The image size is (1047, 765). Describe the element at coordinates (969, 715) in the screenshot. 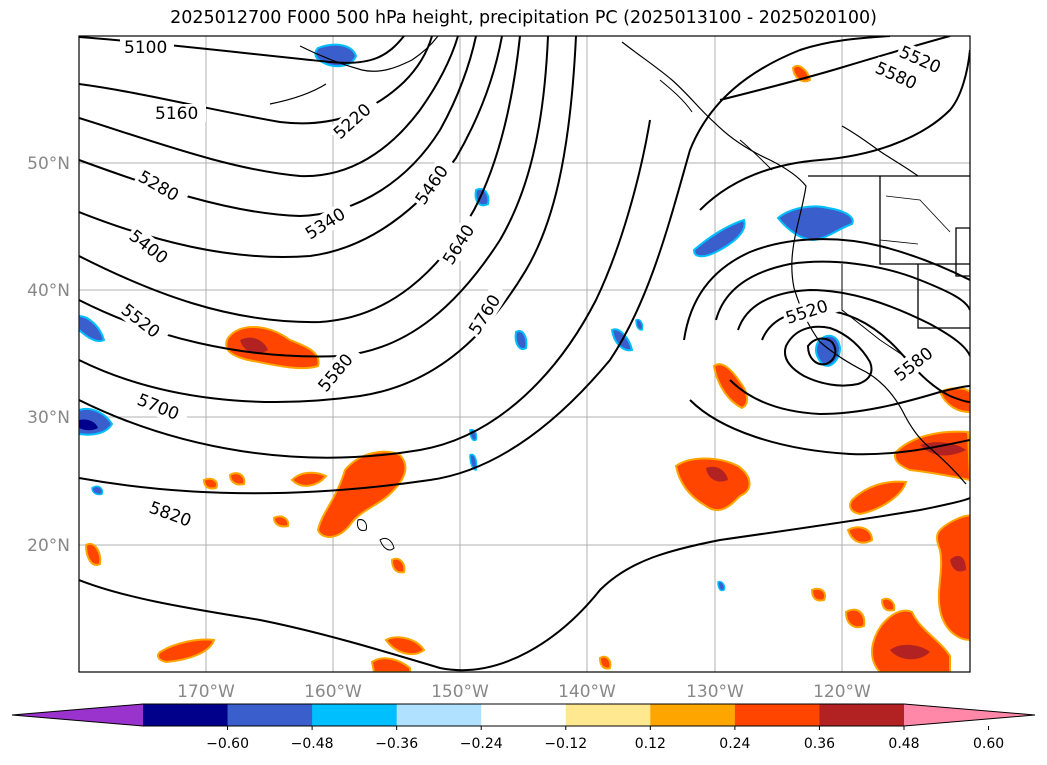

I see `colorbar-extend-high` at that location.